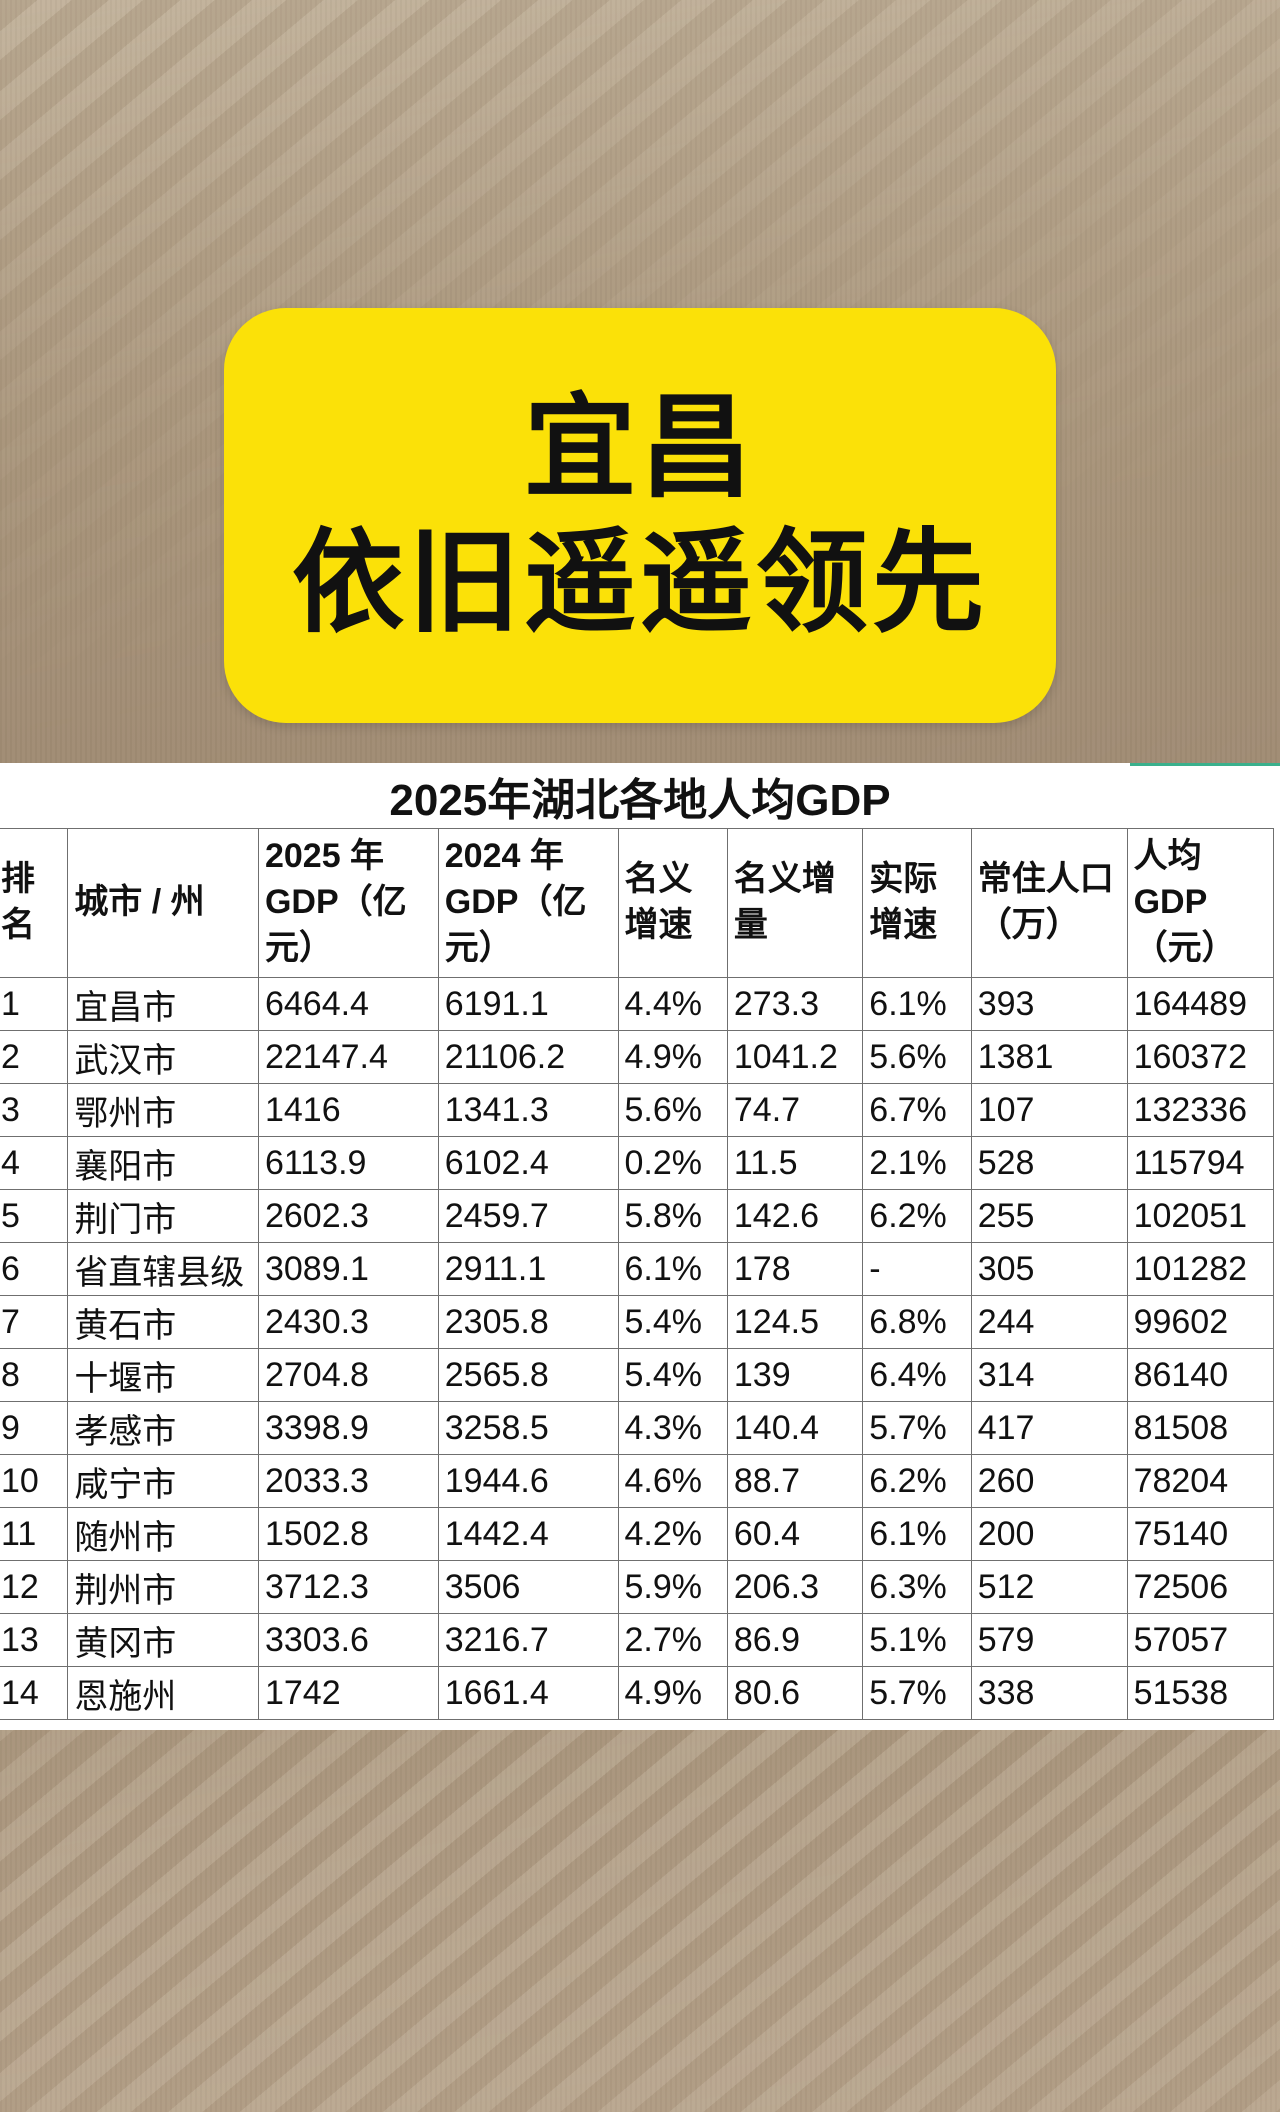 Image resolution: width=1280 pixels, height=2112 pixels. What do you see at coordinates (1167, 856) in the screenshot?
I see `column-header-8-line-0: 人均` at bounding box center [1167, 856].